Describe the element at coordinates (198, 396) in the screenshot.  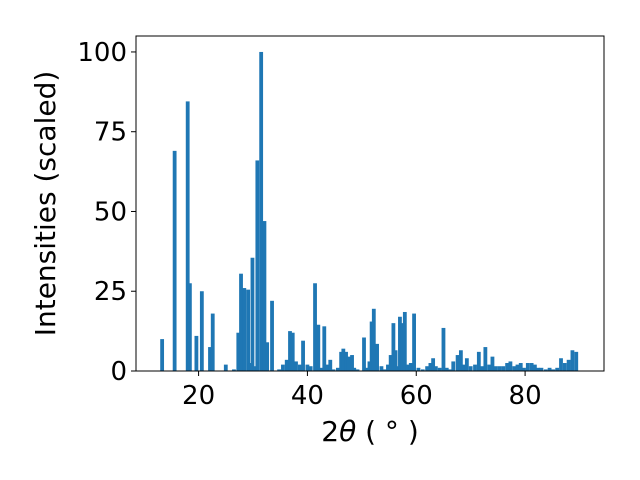
I see `x-tick-label: 20` at that location.